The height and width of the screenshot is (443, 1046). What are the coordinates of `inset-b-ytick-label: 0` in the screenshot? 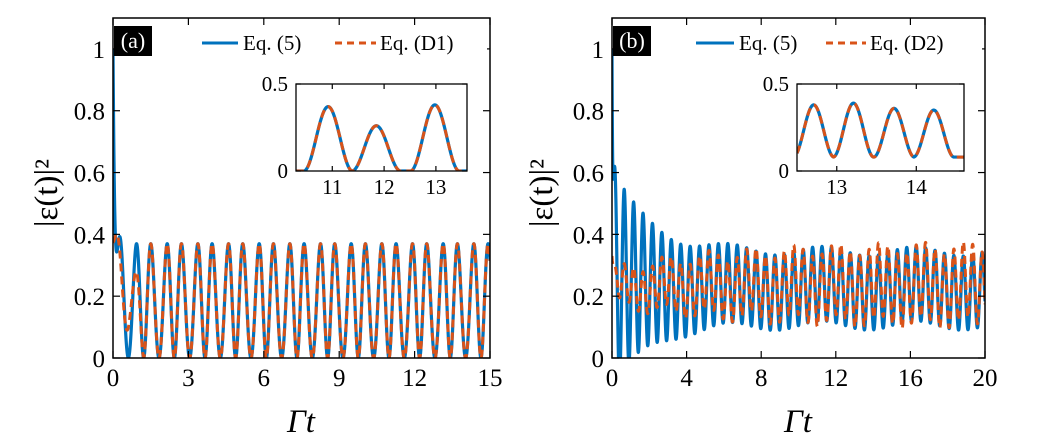 It's located at (784, 171).